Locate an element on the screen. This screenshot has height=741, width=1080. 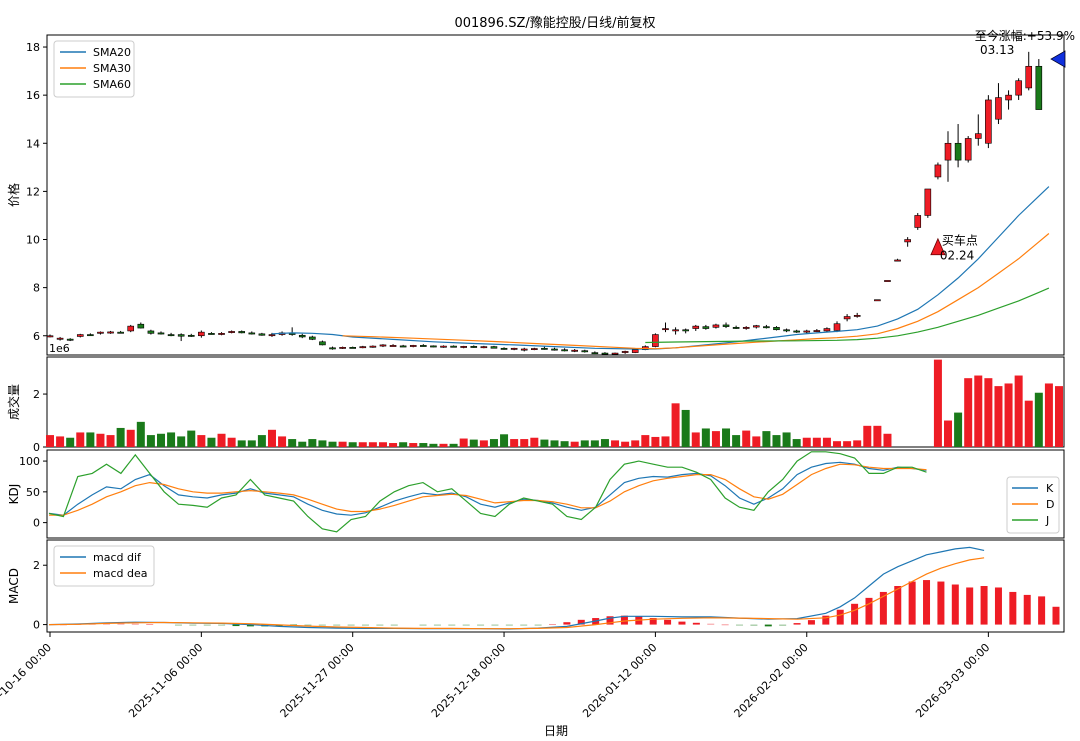
kdj-ytick-label: 0 is located at coordinates (36, 523).